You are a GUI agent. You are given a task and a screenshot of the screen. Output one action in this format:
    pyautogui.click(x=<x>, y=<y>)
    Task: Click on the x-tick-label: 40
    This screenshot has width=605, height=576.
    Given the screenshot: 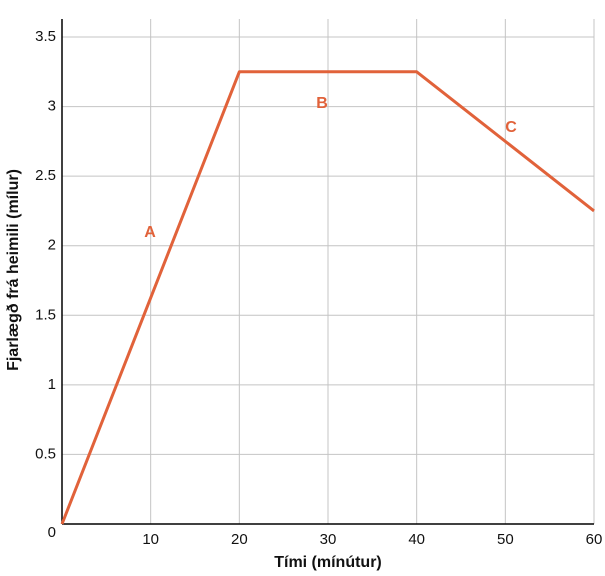 What is the action you would take?
    pyautogui.click(x=416, y=539)
    